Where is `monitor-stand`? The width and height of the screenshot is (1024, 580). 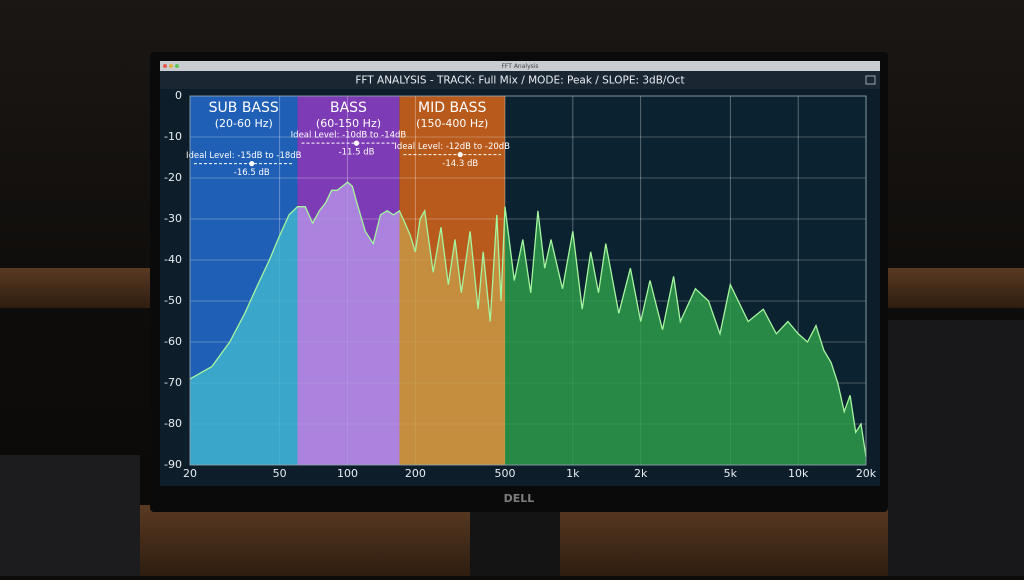 monitor-stand is located at coordinates (515, 543).